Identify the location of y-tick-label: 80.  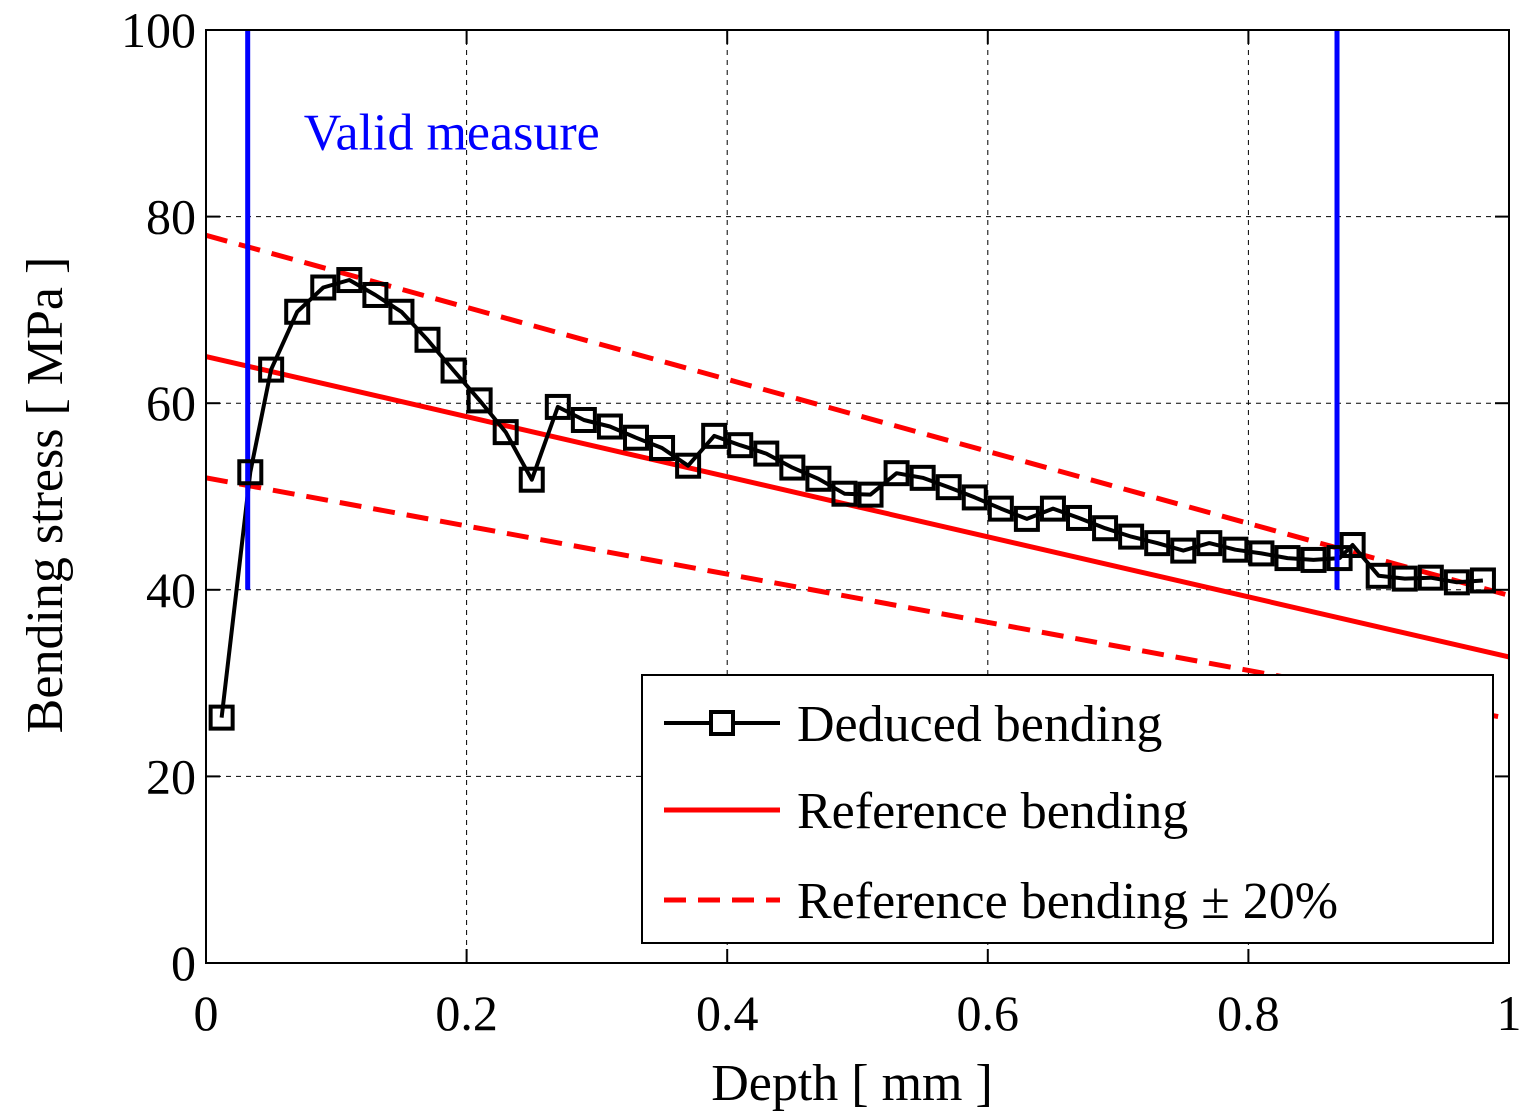
(171, 217).